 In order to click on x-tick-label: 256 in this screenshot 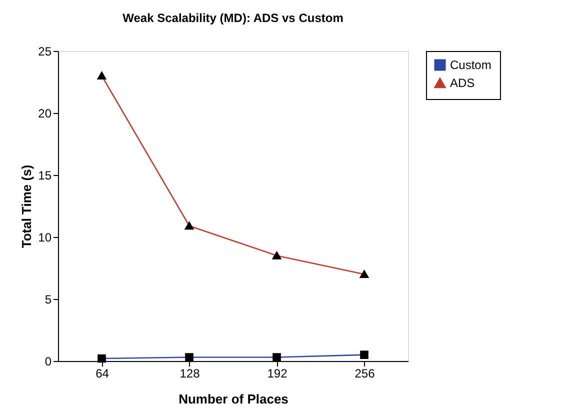, I will do `click(365, 373)`.